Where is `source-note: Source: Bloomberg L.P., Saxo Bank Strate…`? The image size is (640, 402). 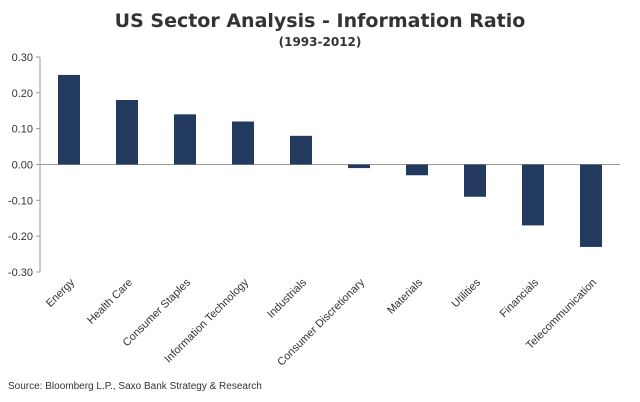 source-note: Source: Bloomberg L.P., Saxo Bank Strate… is located at coordinates (135, 386).